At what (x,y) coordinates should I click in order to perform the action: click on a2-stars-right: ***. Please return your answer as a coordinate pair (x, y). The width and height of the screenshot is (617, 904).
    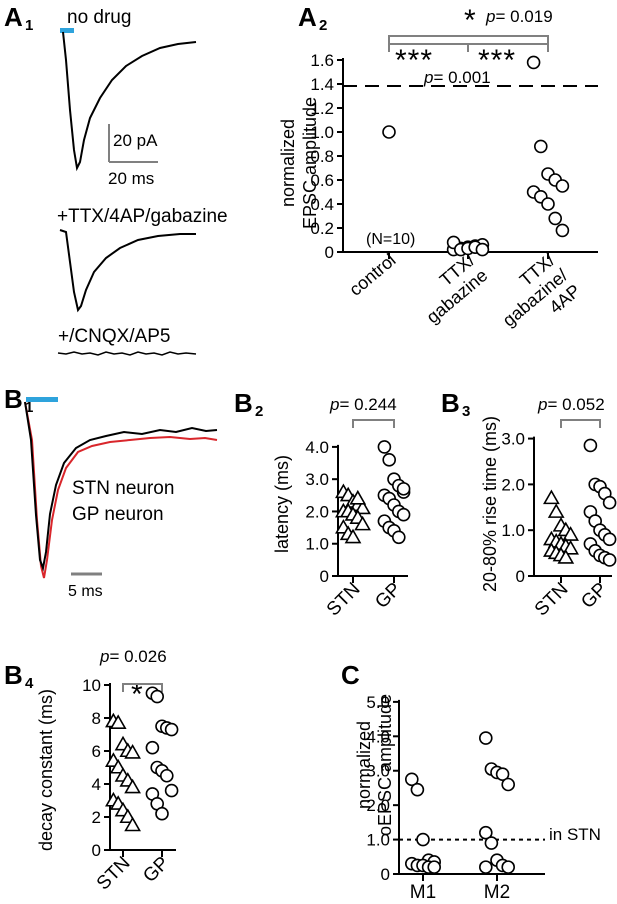
    Looking at the image, I should click on (497, 60).